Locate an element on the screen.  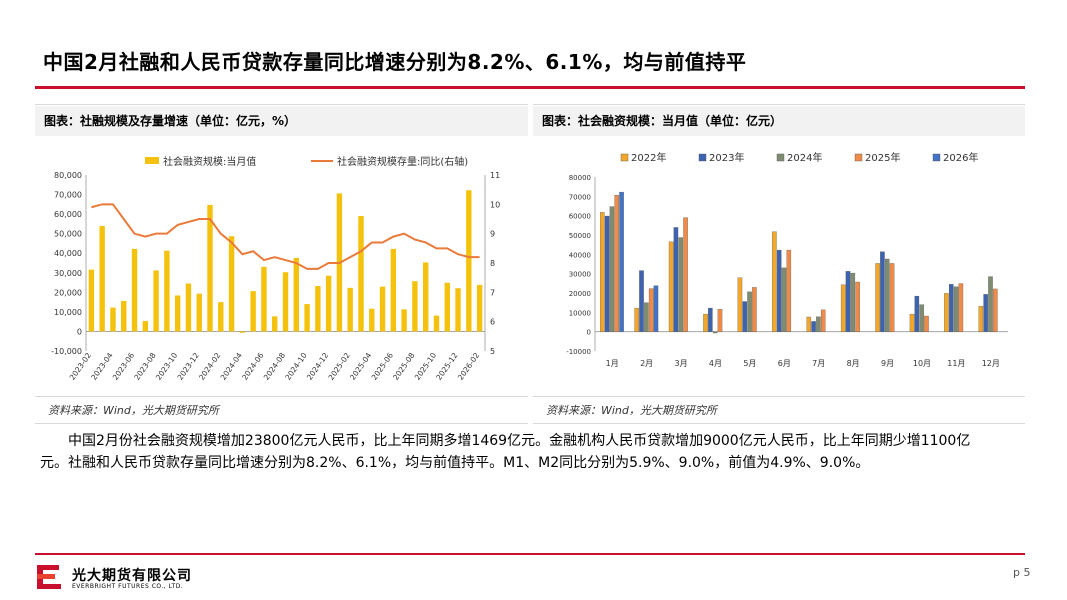
bar-5月-2024年 is located at coordinates (749, 311).